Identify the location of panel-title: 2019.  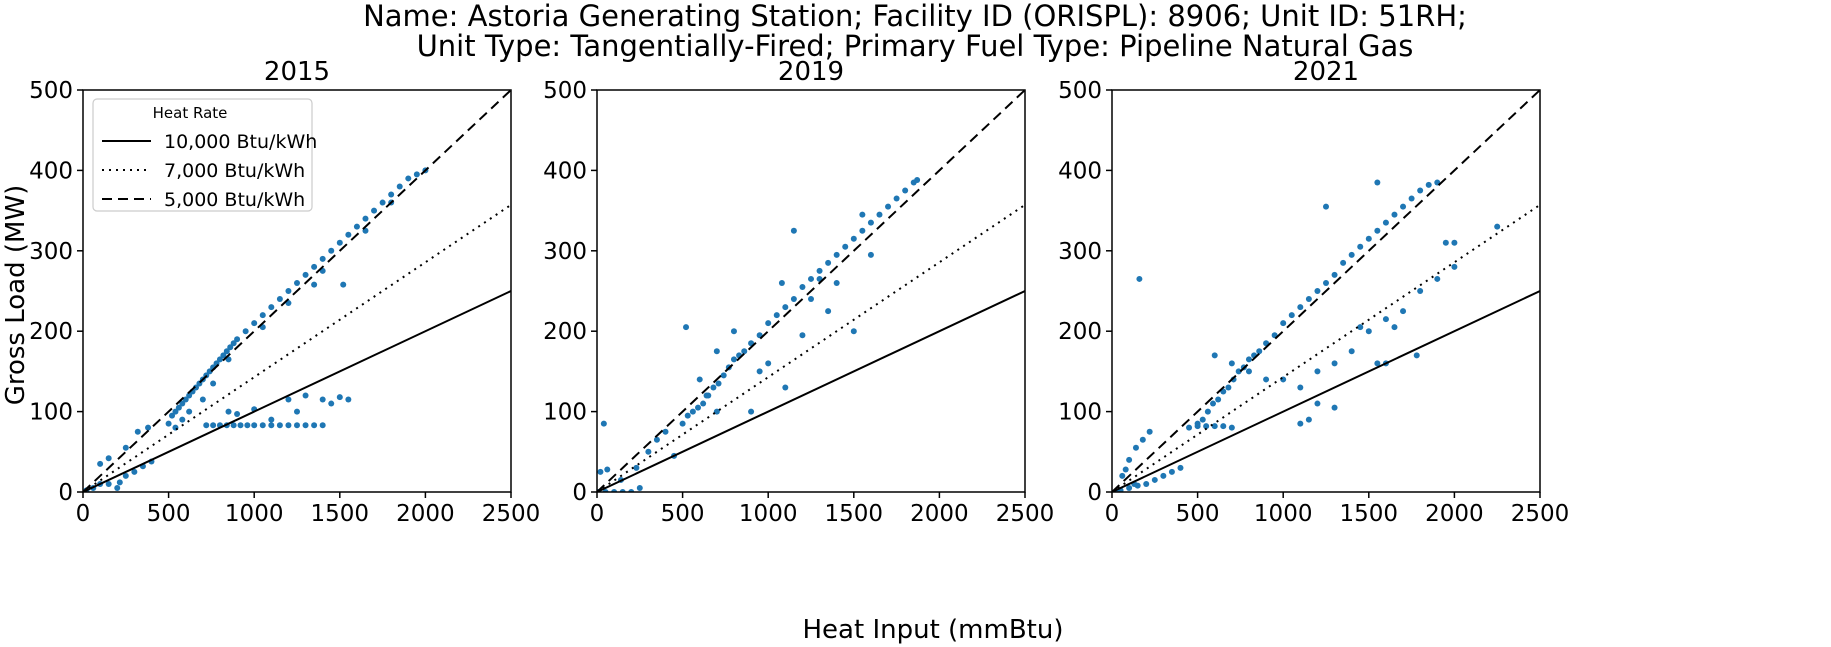
(811, 72).